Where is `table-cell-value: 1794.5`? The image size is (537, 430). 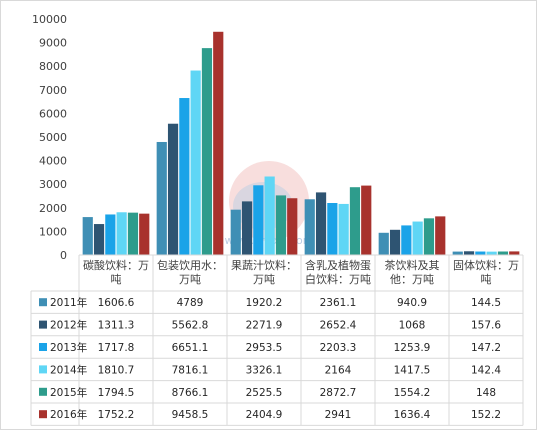 table-cell-value: 1794.5 is located at coordinates (116, 393).